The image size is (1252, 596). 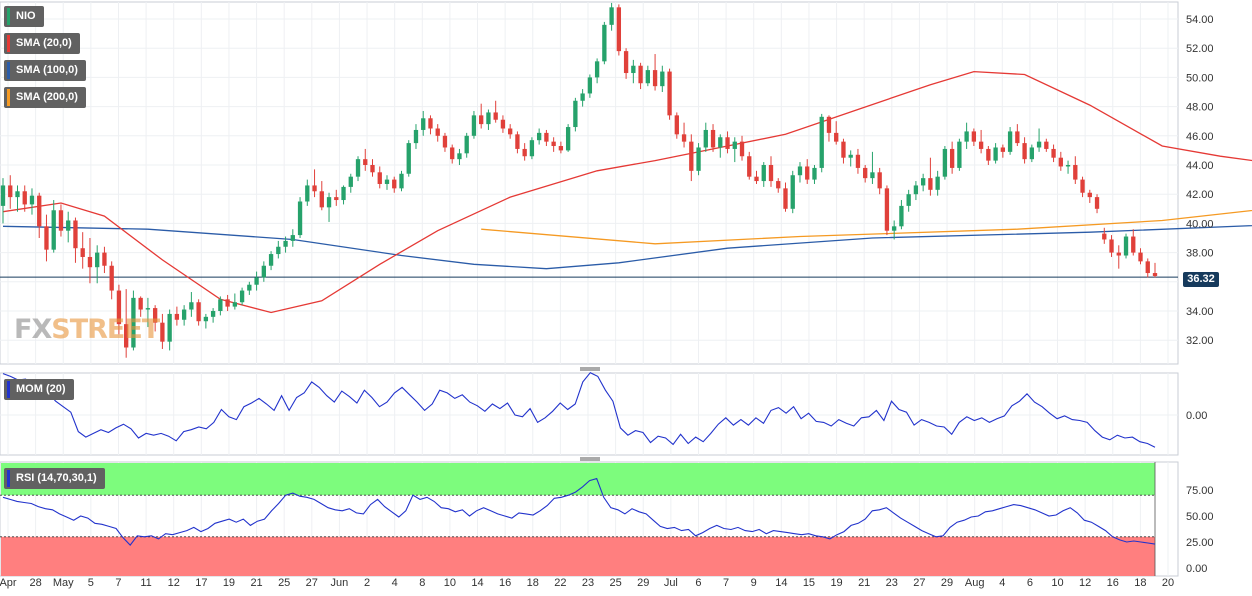 What do you see at coordinates (627, 247) in the screenshot?
I see `sma100-line` at bounding box center [627, 247].